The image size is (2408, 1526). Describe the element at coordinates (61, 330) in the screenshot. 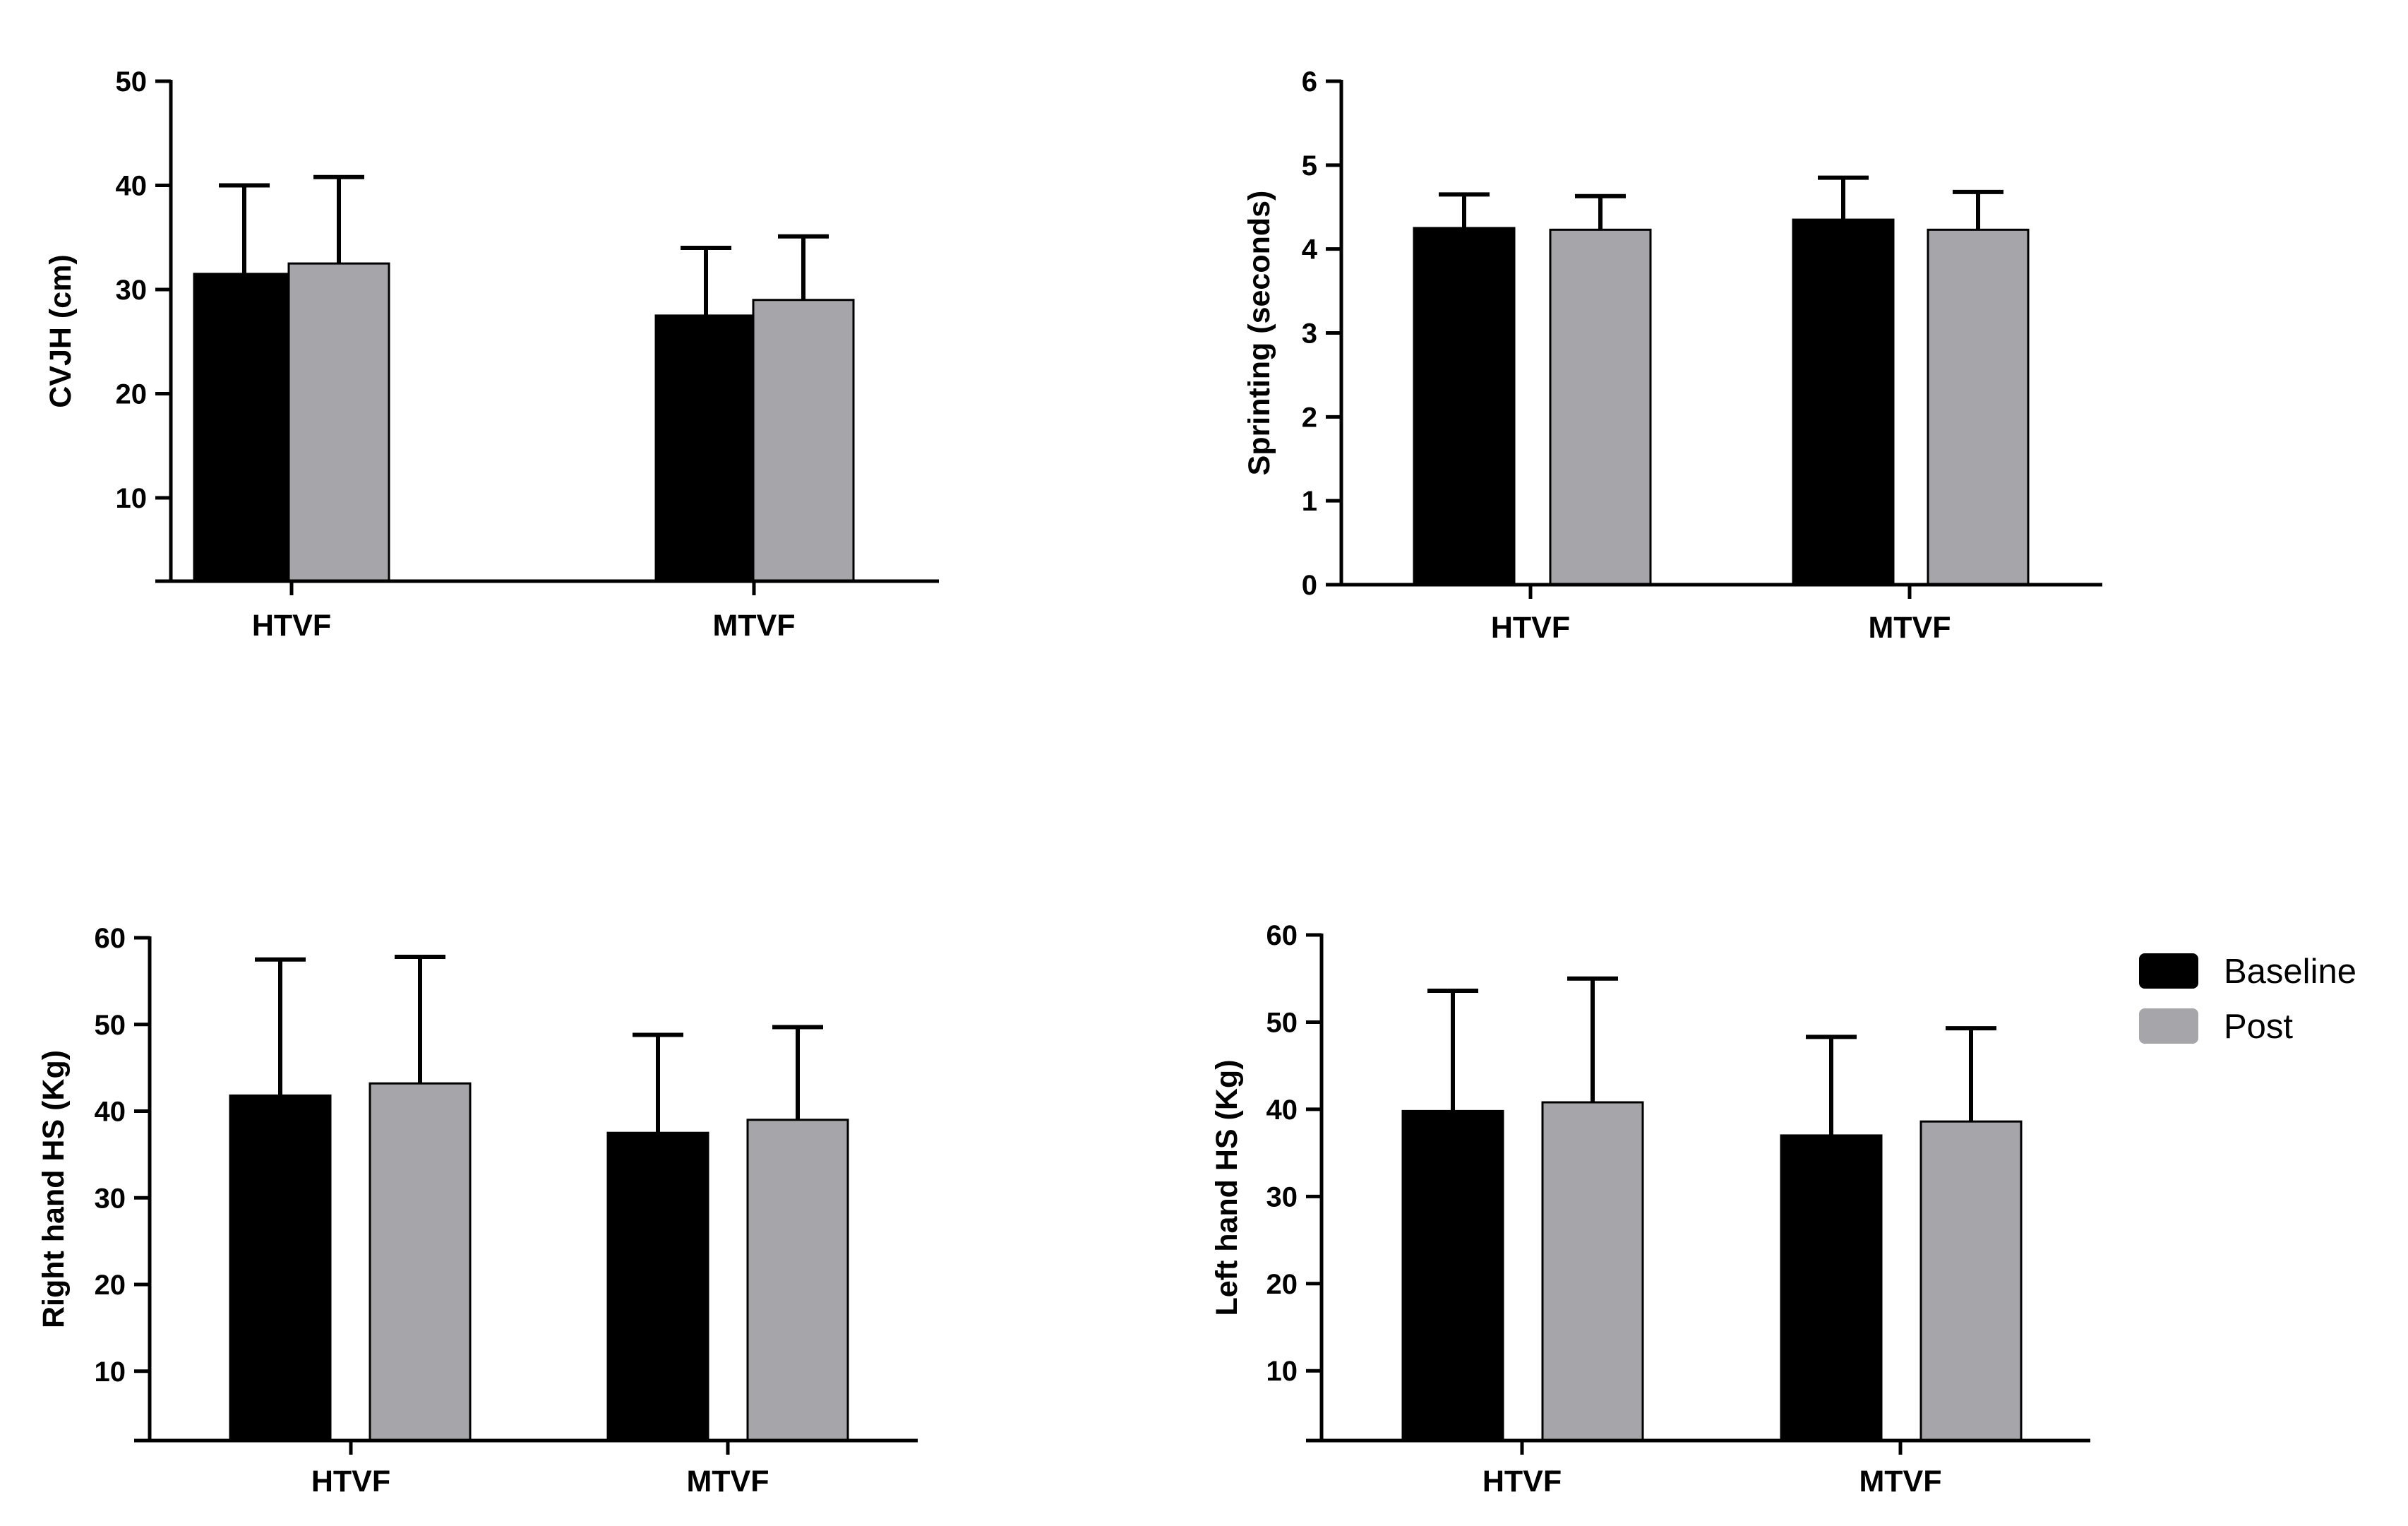

I see `y-axis-title: CVJH (cm)` at that location.